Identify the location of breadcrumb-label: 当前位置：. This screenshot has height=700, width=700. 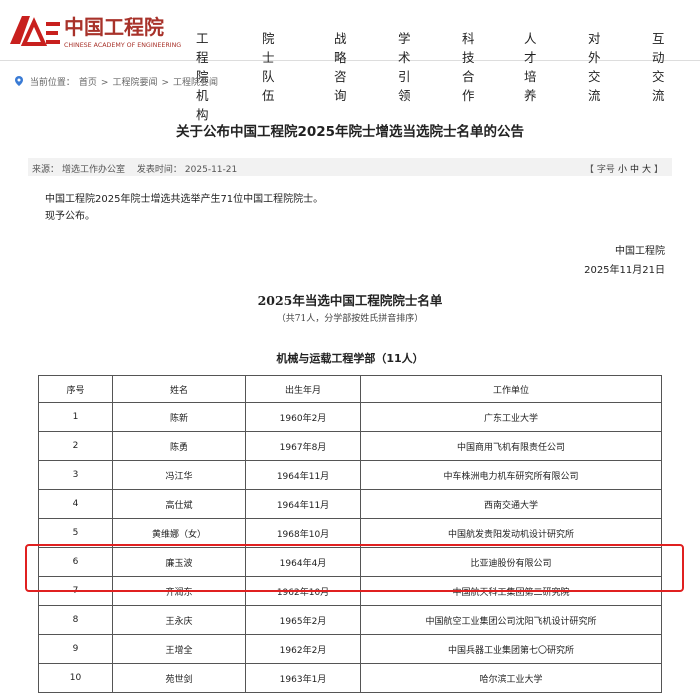
(52, 83).